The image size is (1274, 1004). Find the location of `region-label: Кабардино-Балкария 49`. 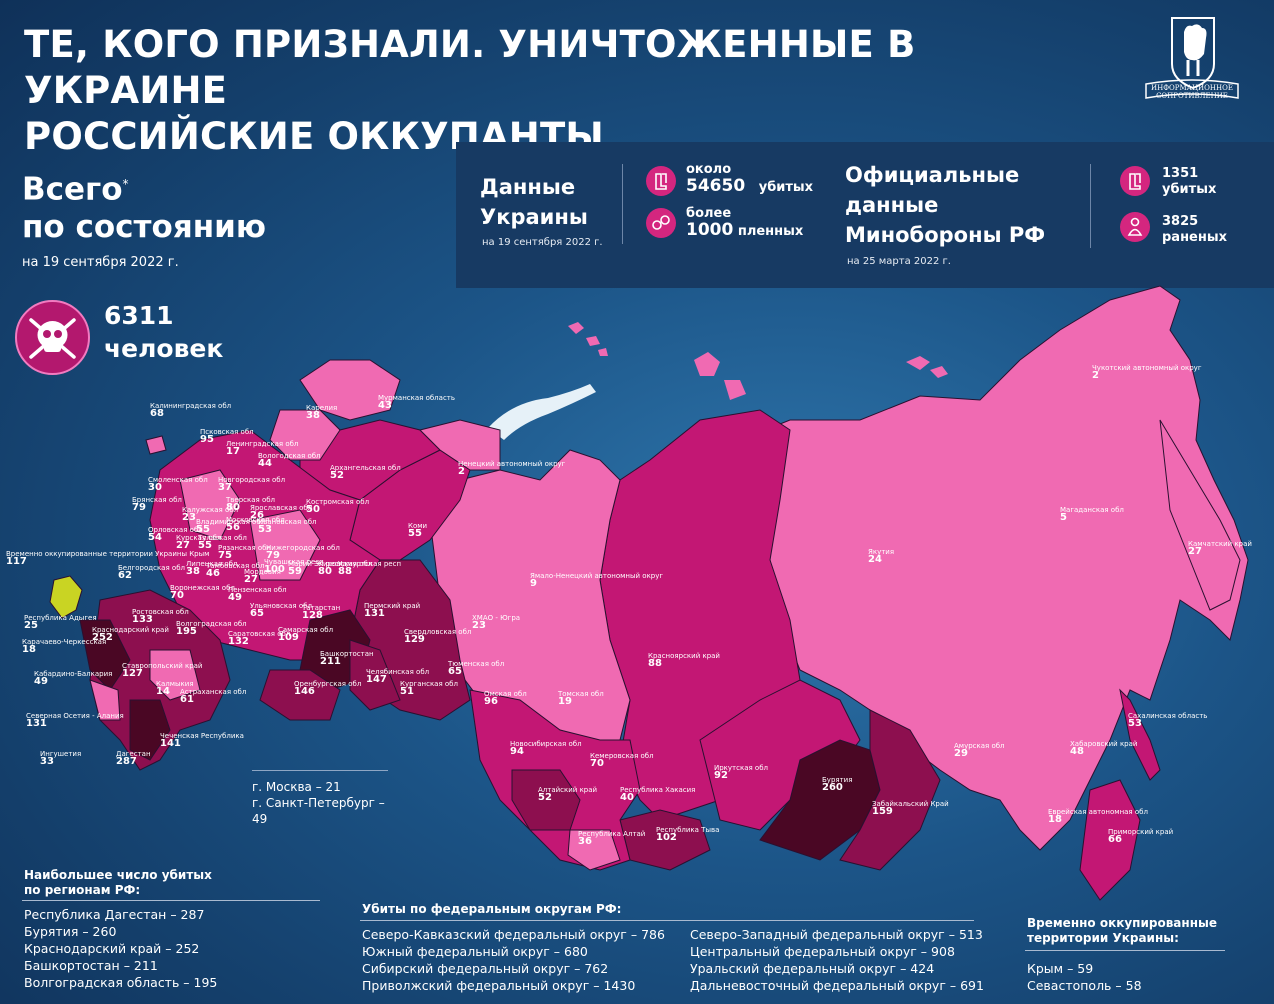

region-label: Кабардино-Балкария 49 is located at coordinates (73, 678).